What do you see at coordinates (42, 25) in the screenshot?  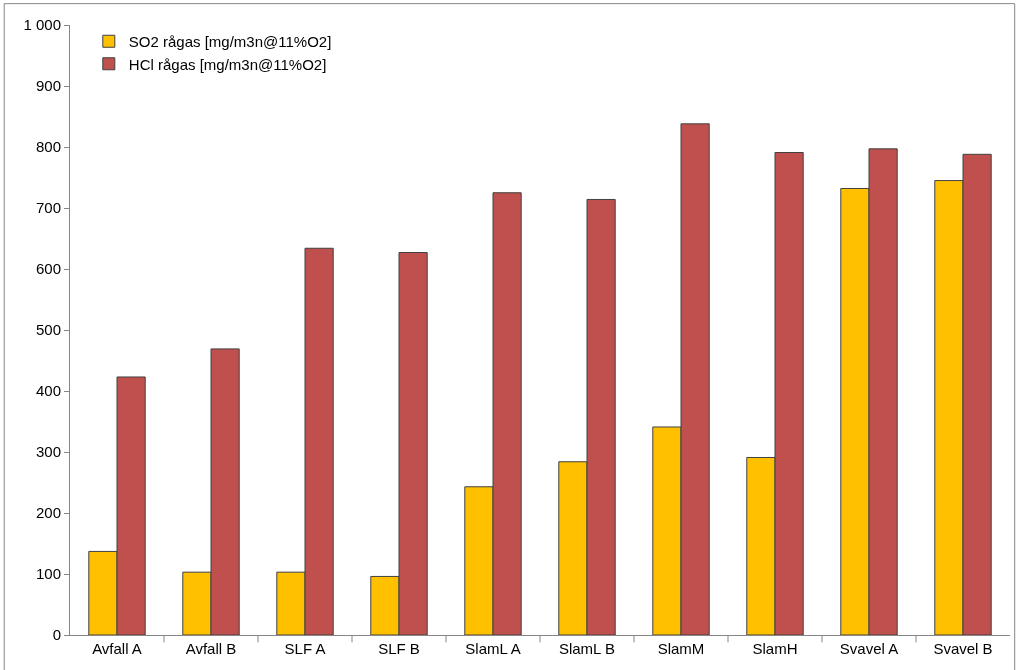 I see `y-tick-label: 1 000` at bounding box center [42, 25].